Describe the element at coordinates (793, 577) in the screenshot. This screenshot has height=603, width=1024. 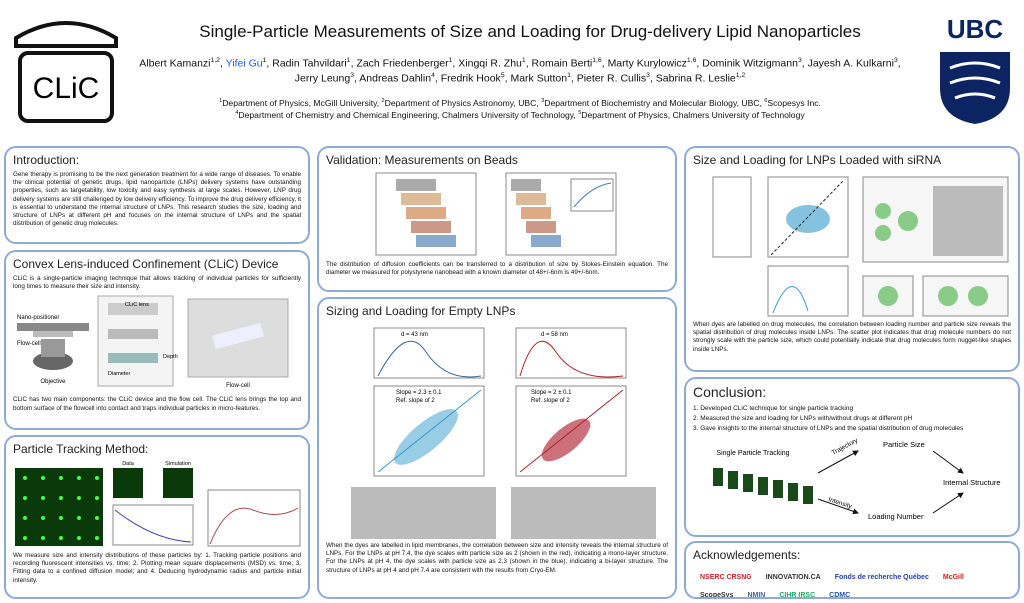
I see `sponsor-logo: INNOVATION.CA` at that location.